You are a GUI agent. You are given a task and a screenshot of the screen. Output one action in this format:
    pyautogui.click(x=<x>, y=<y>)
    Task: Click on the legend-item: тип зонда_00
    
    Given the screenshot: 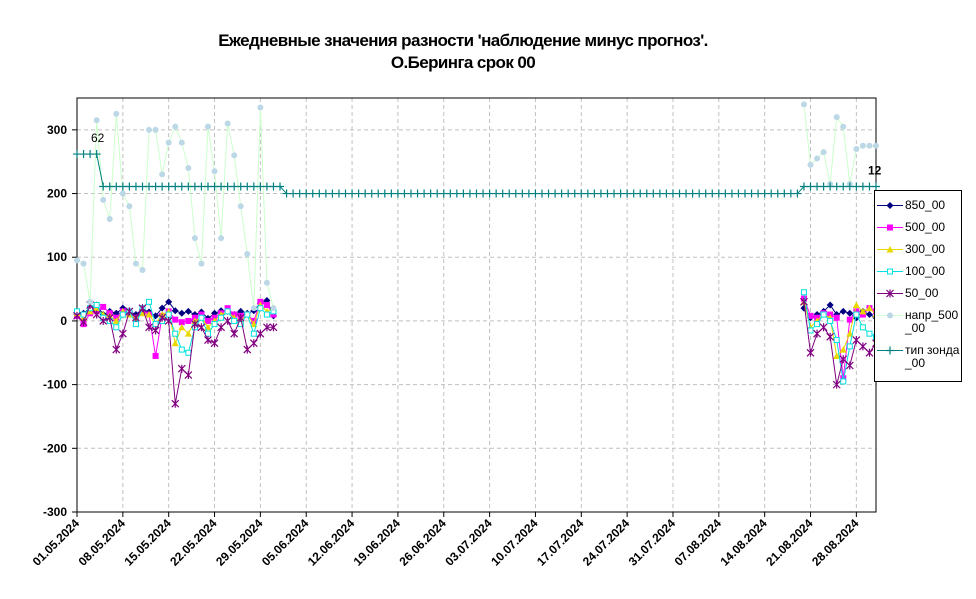 What is the action you would take?
    pyautogui.click(x=918, y=357)
    